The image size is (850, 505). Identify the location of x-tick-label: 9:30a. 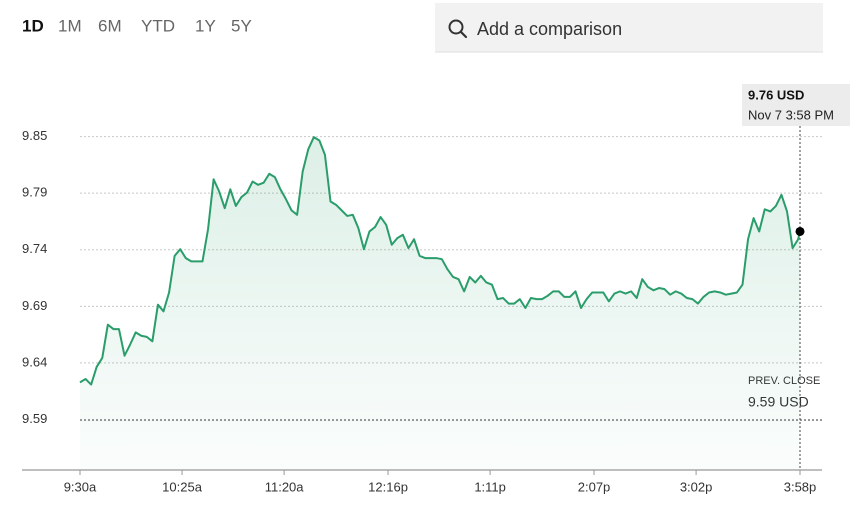
(80, 486).